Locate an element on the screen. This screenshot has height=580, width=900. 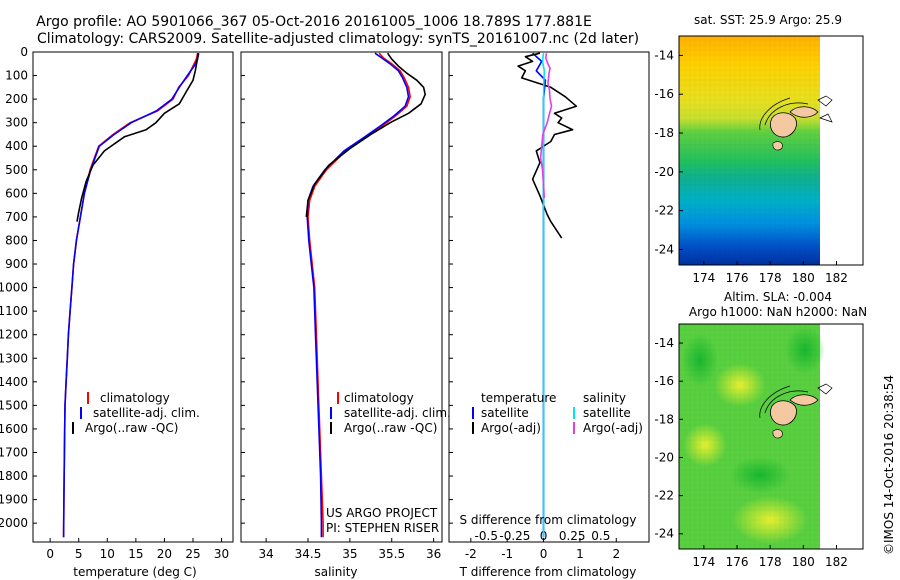
credit-pi: PI: STEPHEN RISER is located at coordinates (382, 528).